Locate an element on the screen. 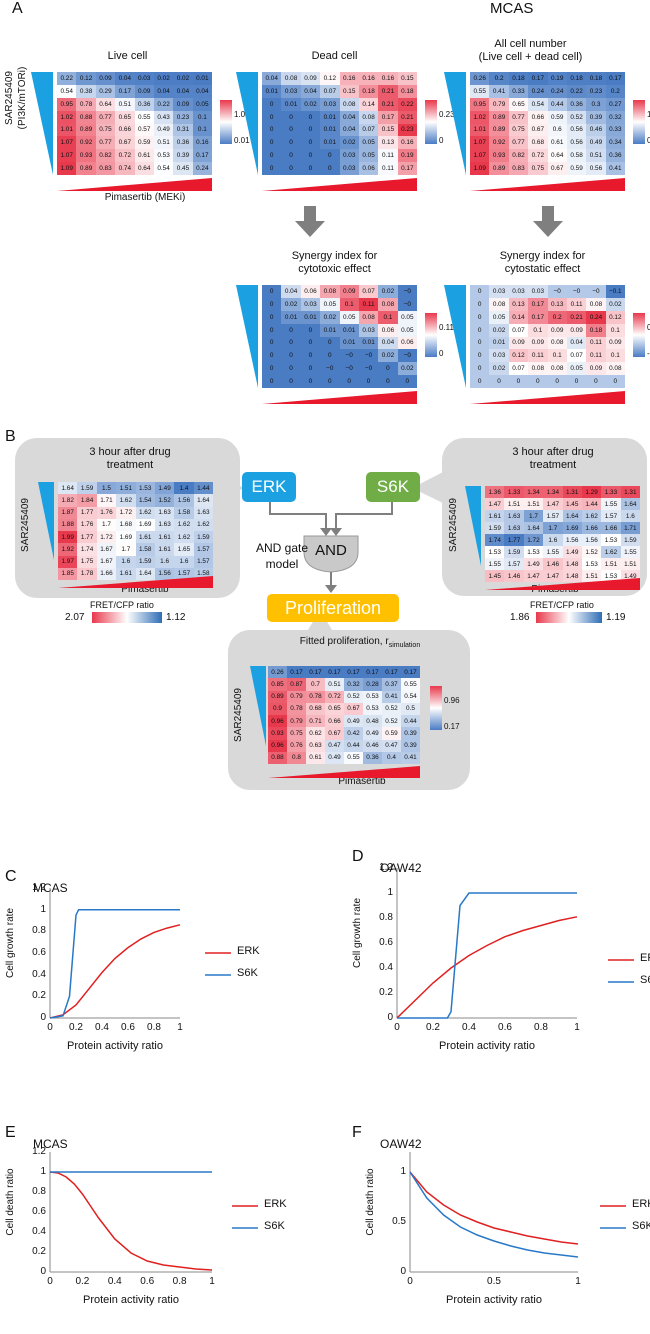 The height and width of the screenshot is (1334, 650). heatmap-cell: 1.99 is located at coordinates (68, 537).